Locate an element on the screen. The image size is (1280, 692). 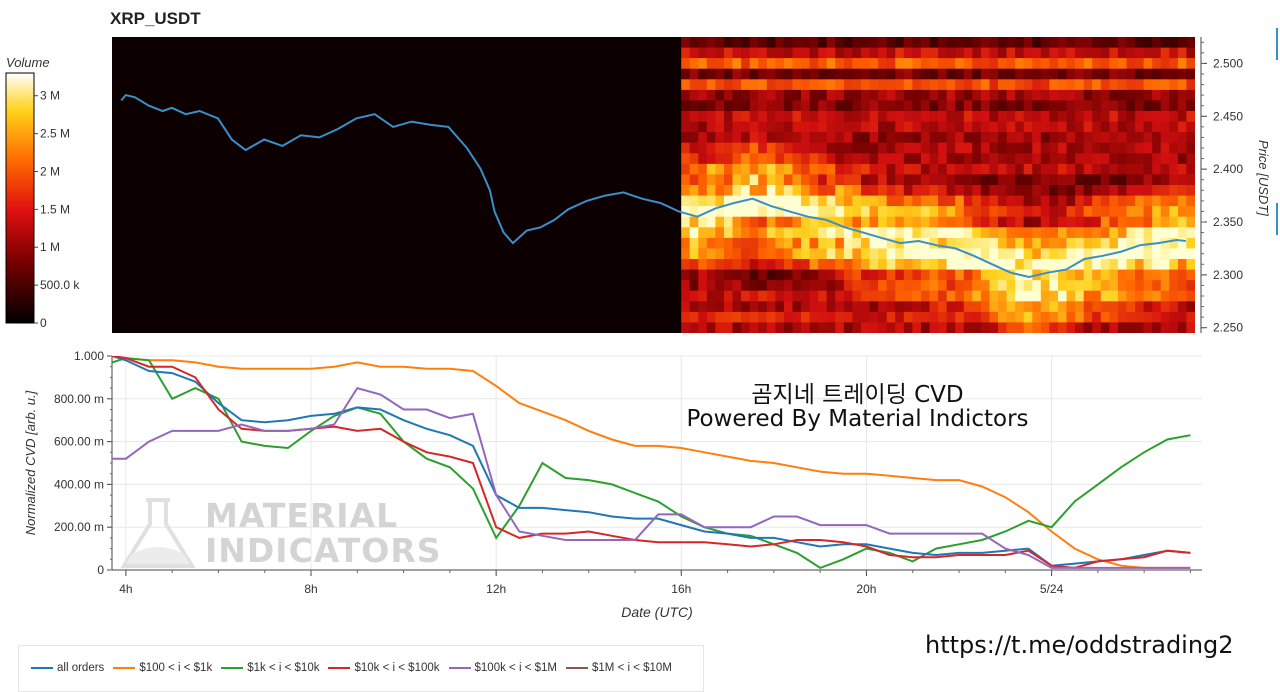
legend-item: $100 < i < $1k is located at coordinates (162, 668).